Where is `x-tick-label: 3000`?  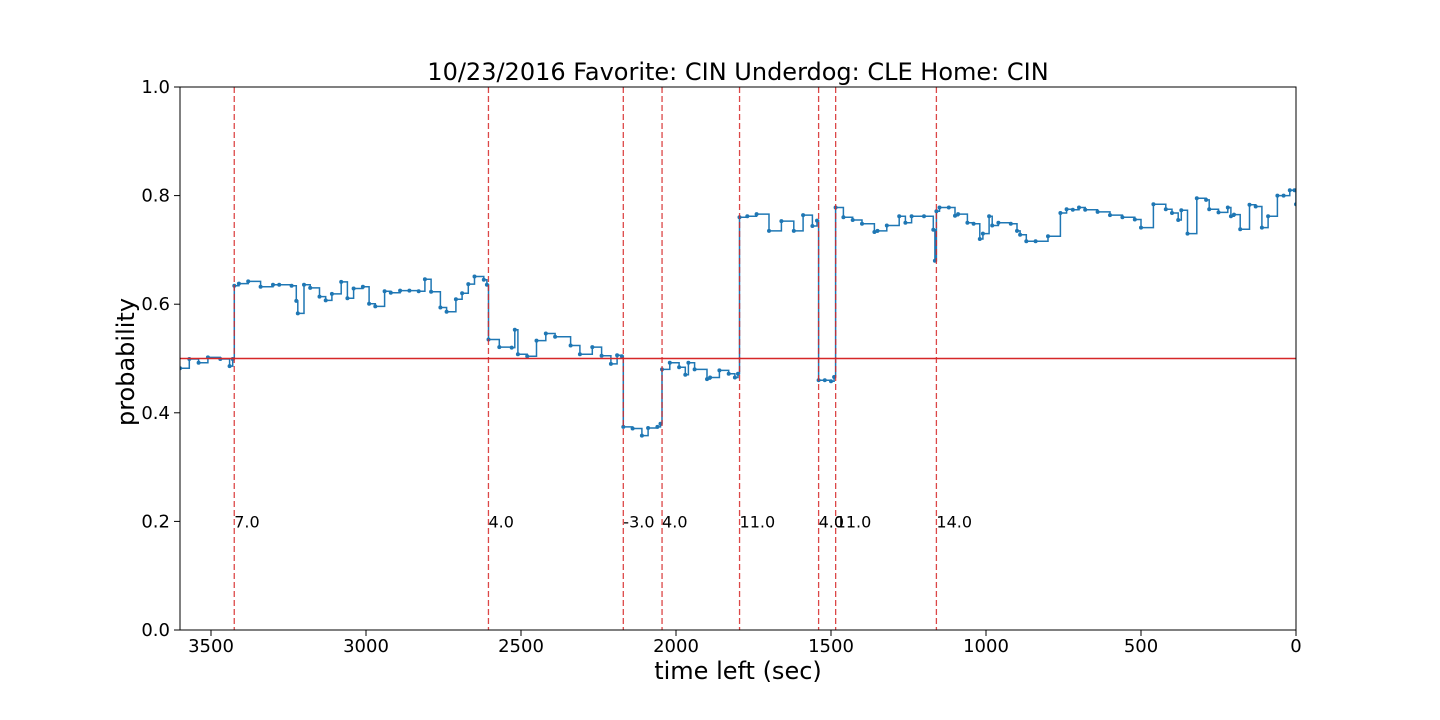 x-tick-label: 3000 is located at coordinates (366, 646).